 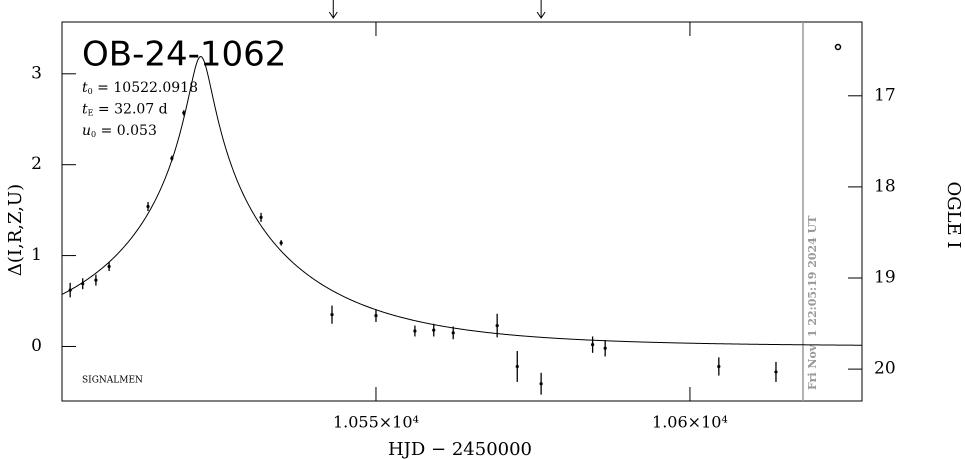 I want to click on y-tick-label: 1, so click(x=36, y=255).